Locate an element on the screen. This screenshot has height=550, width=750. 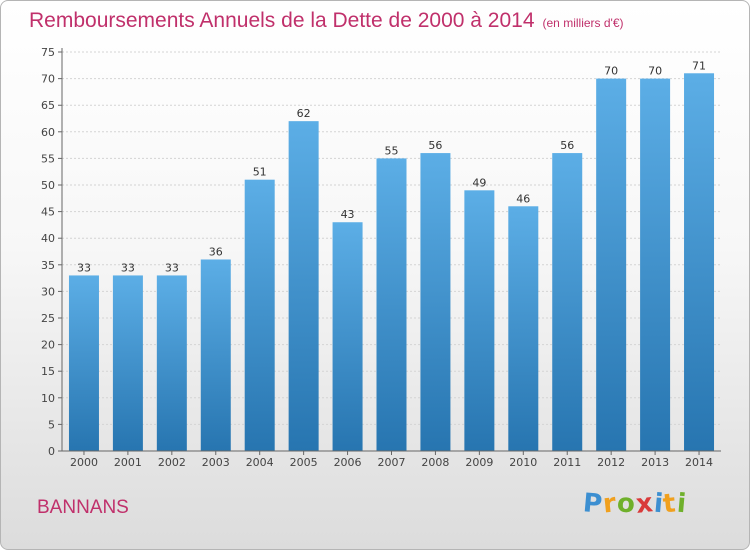
bar-2011 is located at coordinates (567, 302).